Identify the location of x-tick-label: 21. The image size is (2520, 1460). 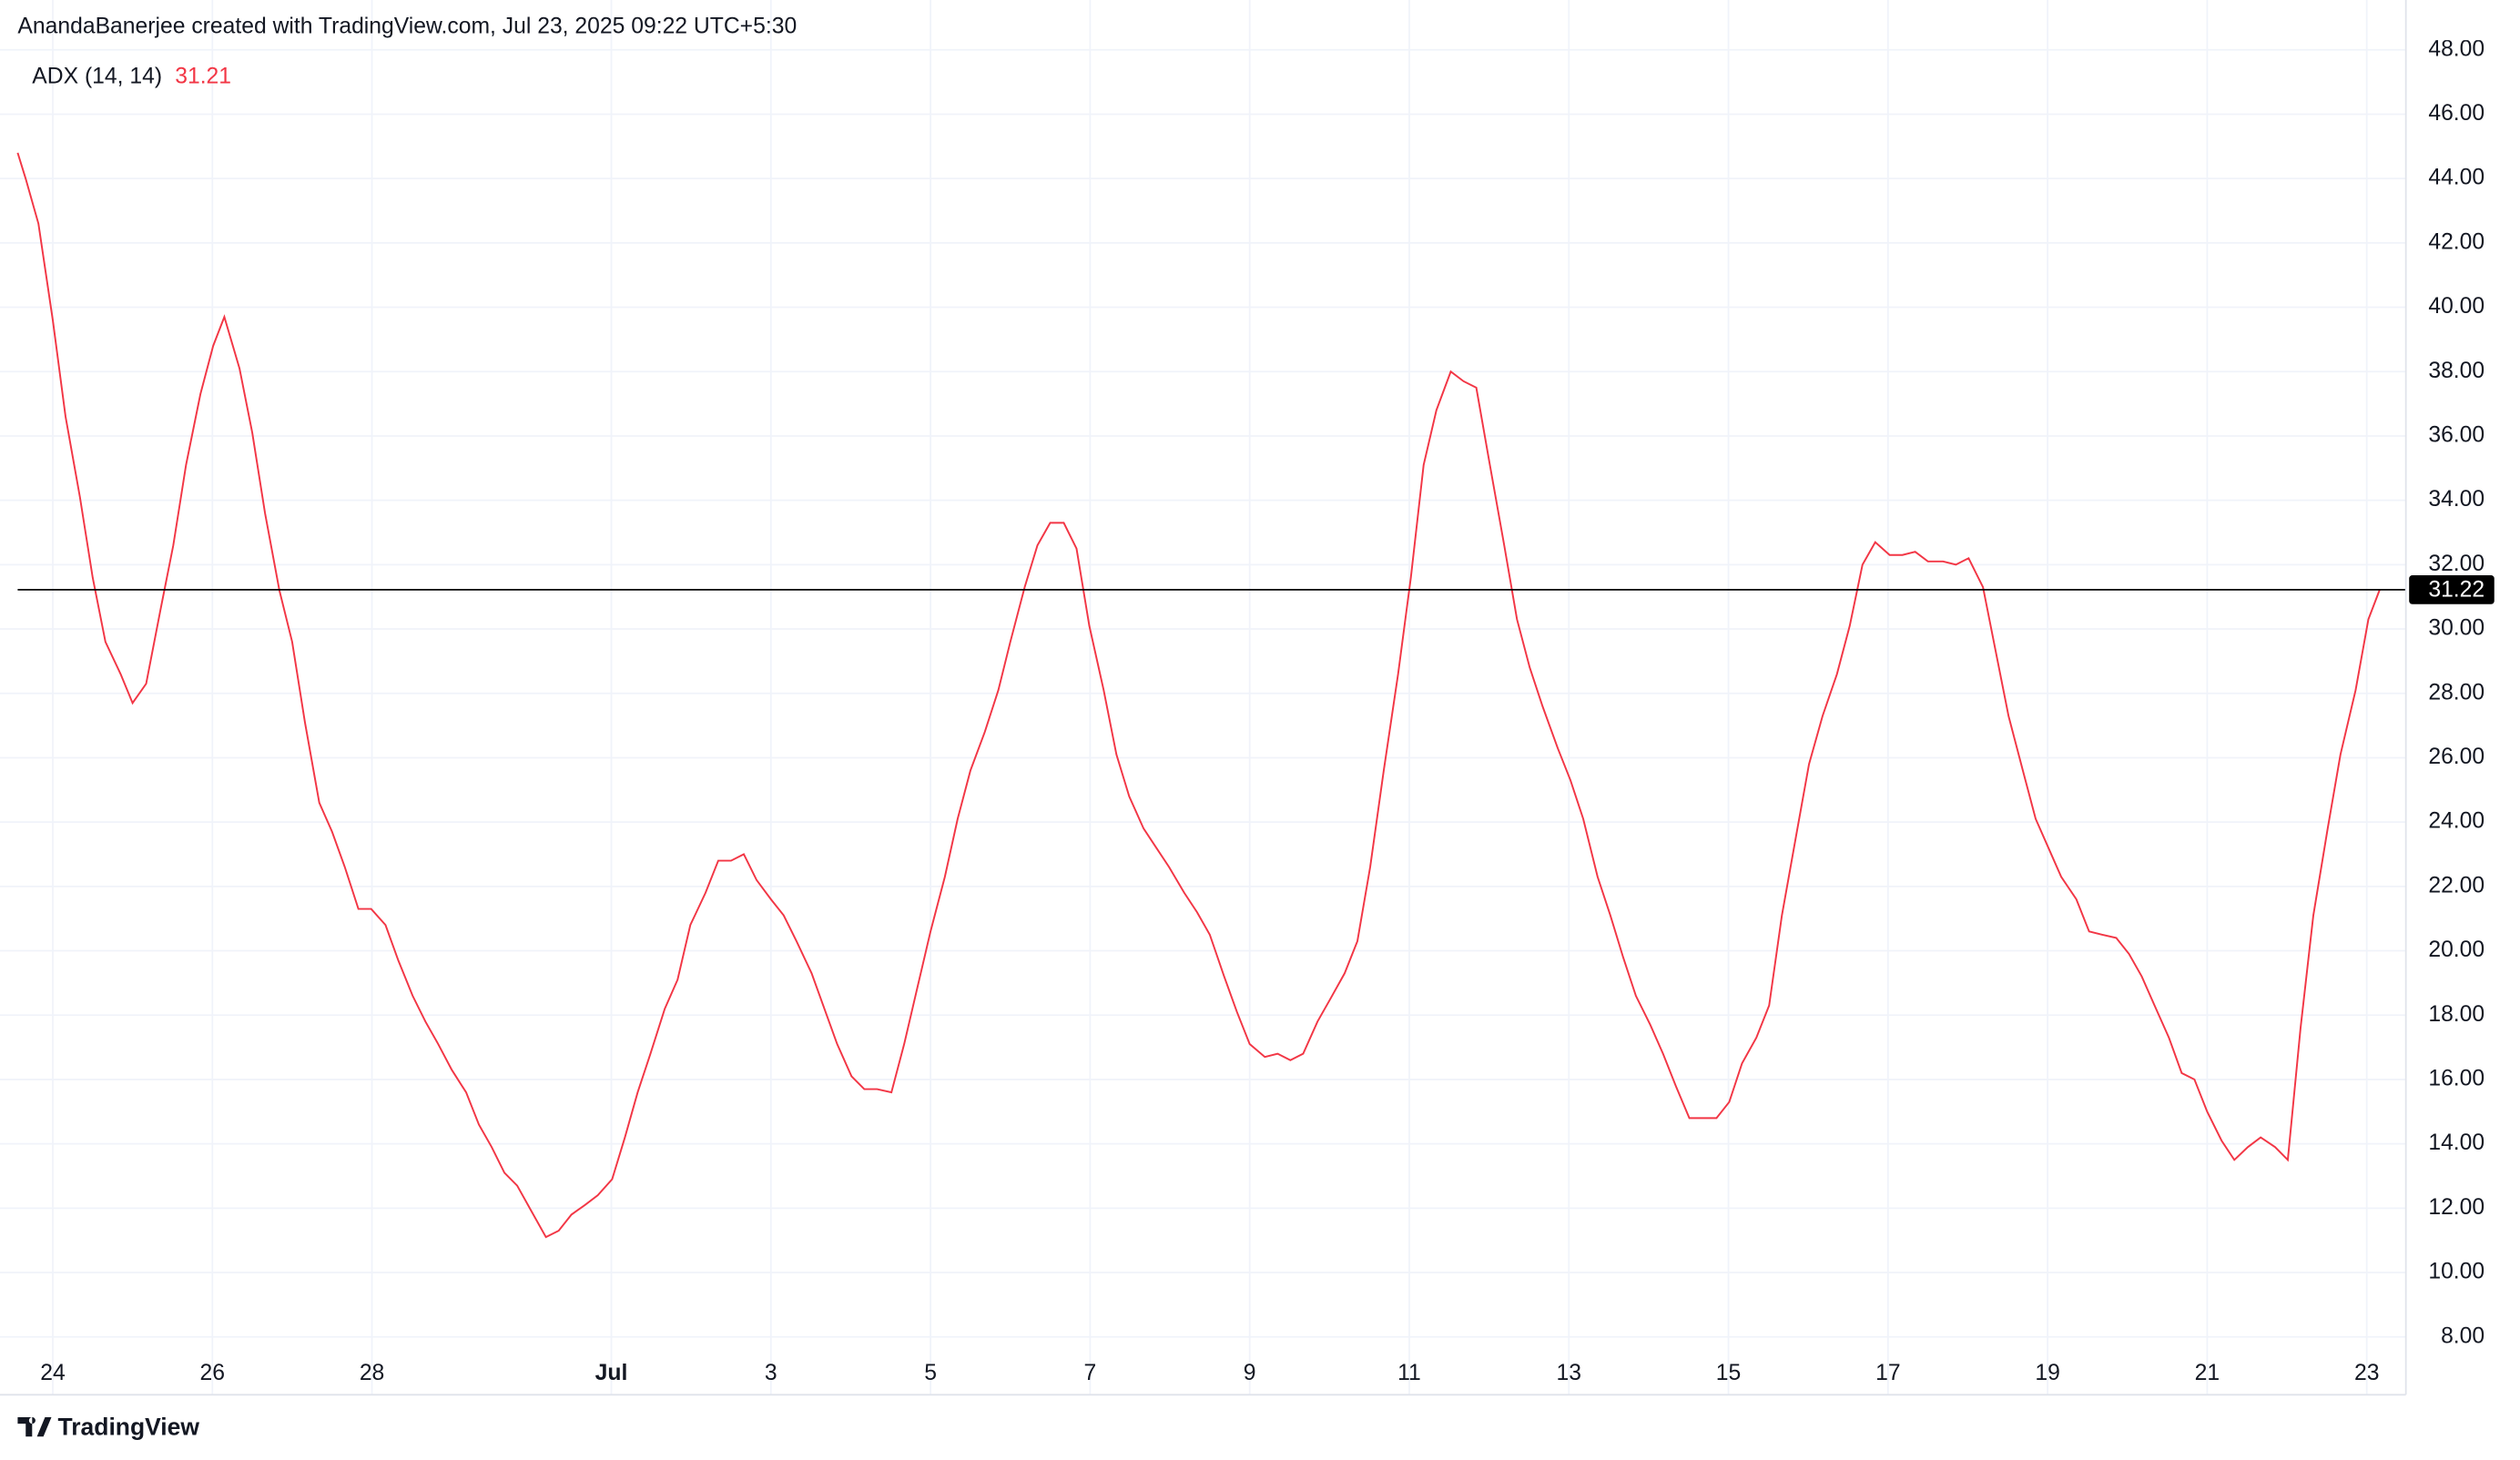
(2207, 1373).